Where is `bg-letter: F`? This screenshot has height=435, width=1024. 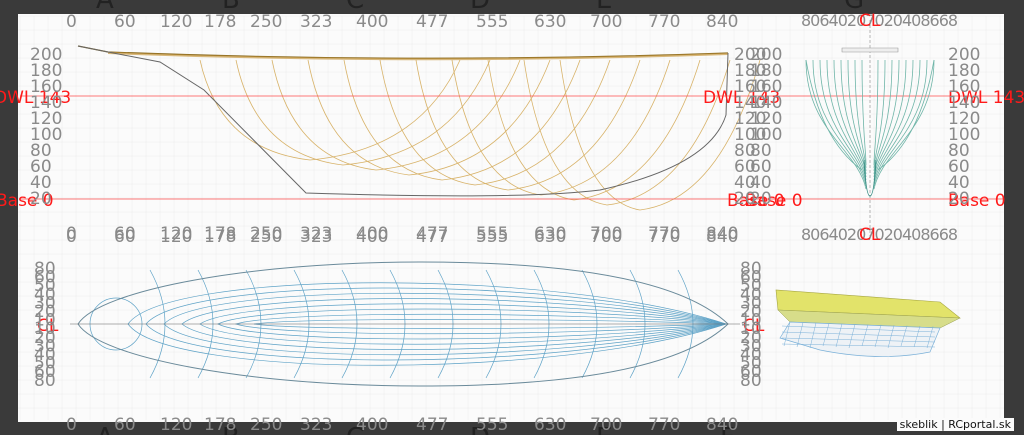 bg-letter: F is located at coordinates (727, 429).